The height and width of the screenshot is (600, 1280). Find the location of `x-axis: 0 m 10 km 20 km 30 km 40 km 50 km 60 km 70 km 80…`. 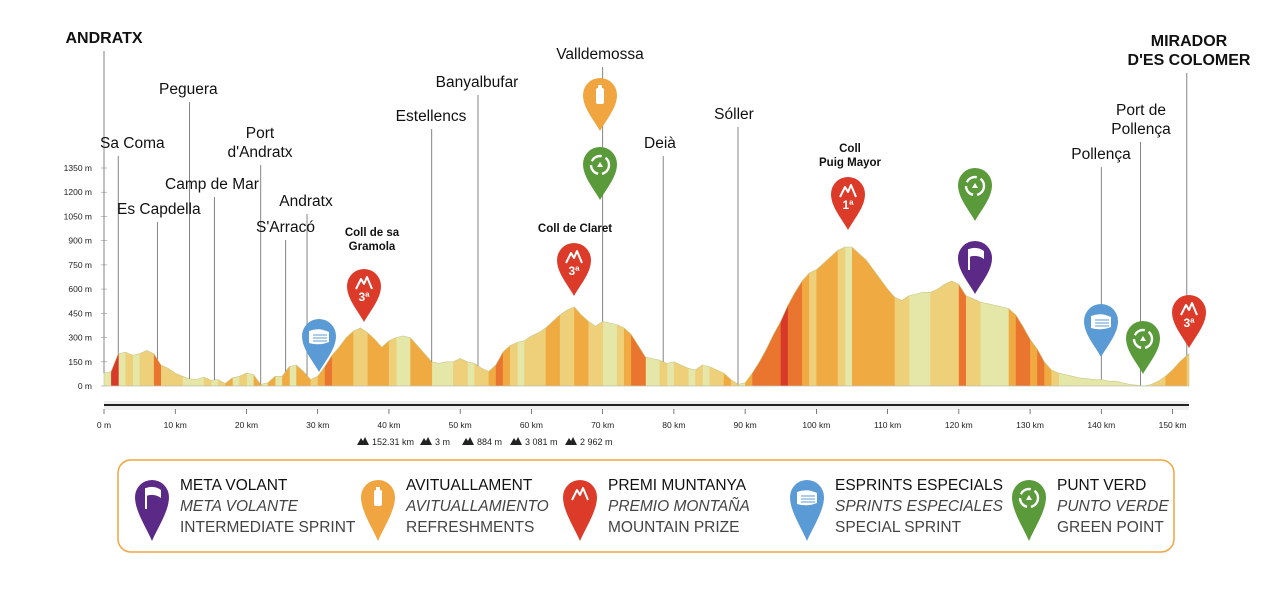

x-axis: 0 m 10 km 20 km 30 km 40 km 50 km 60 km 70 km 80… is located at coordinates (643, 407).